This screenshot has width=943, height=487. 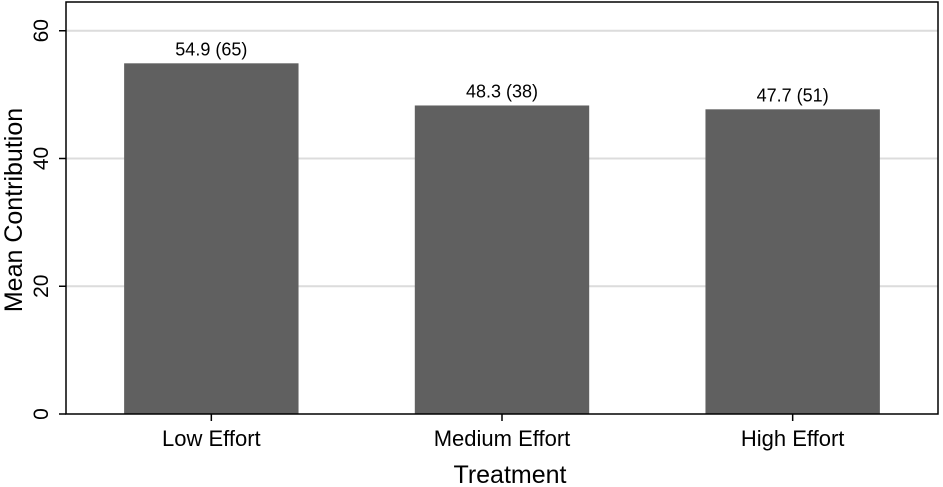 What do you see at coordinates (211, 49) in the screenshot?
I see `bar-value-label: 54.9 (65)` at bounding box center [211, 49].